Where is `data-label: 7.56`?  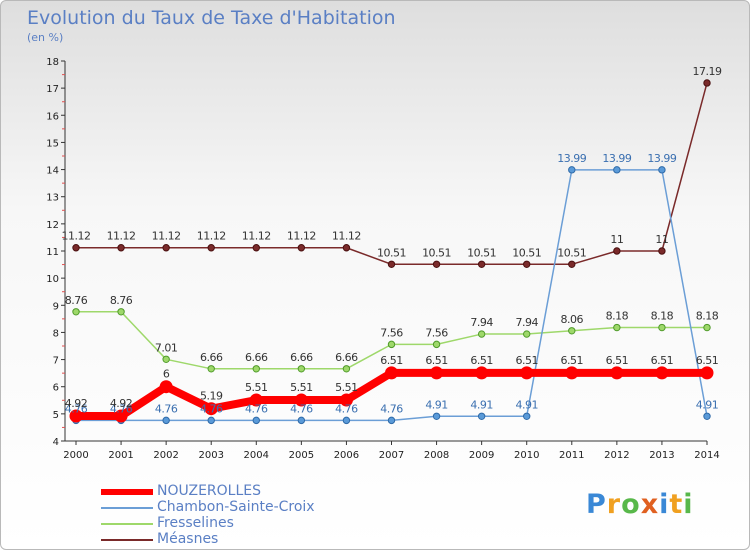
data-label: 7.56 is located at coordinates (391, 332).